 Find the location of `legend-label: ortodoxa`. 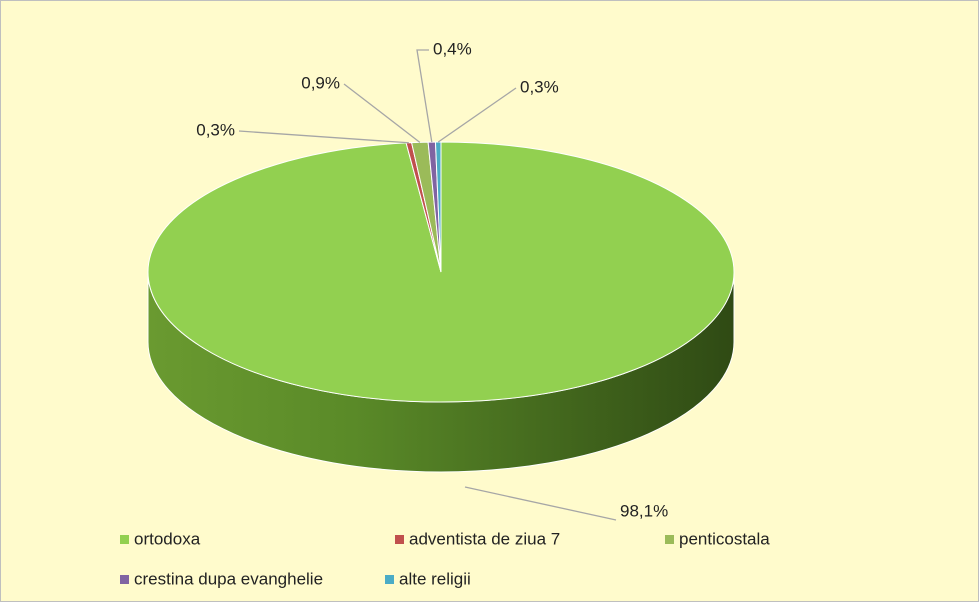

legend-label: ortodoxa is located at coordinates (167, 538).